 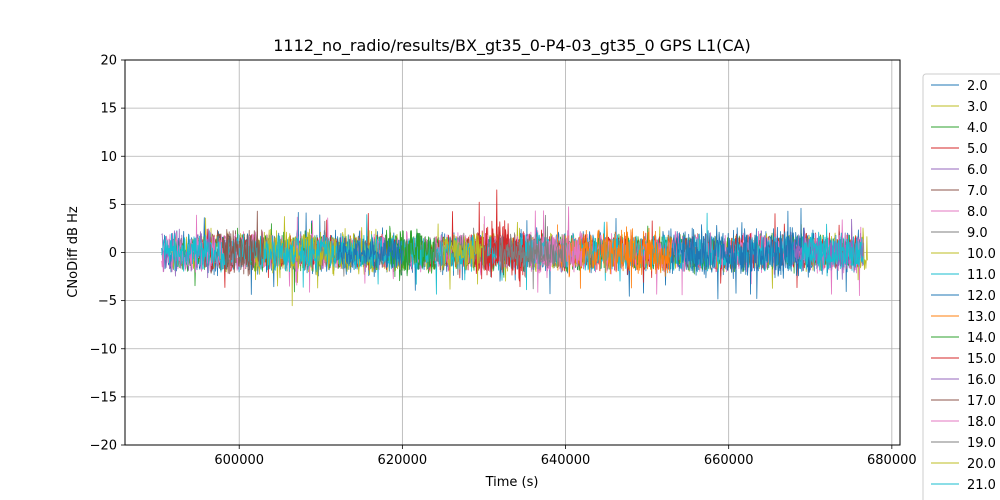 I want to click on x-tick-label: 600000, so click(x=239, y=460).